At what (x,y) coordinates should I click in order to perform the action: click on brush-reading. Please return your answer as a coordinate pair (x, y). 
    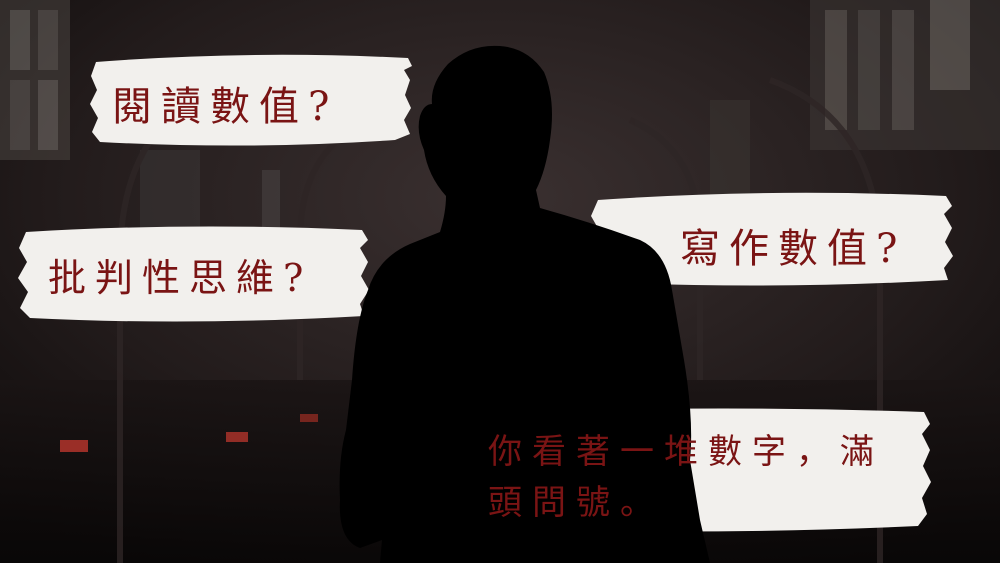
    Looking at the image, I should click on (251, 100).